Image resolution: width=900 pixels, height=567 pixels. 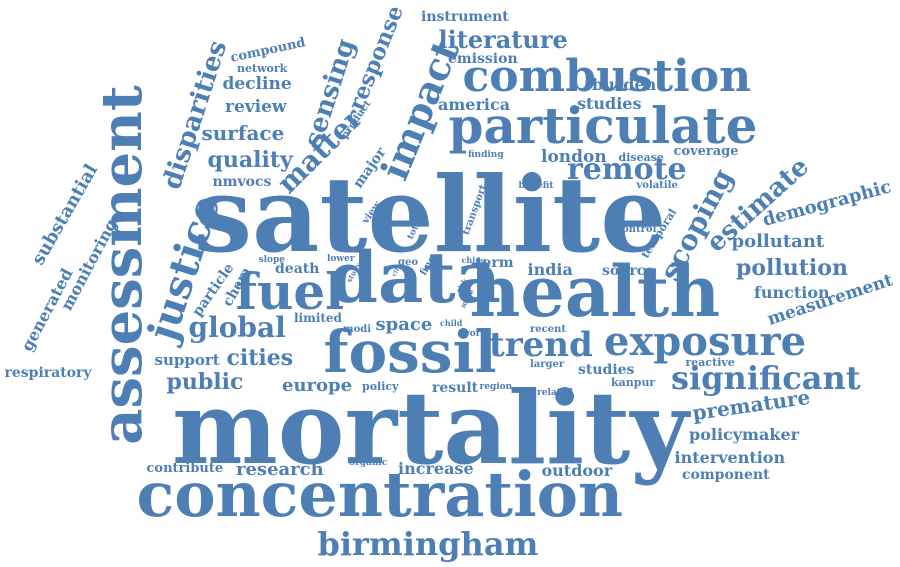 What do you see at coordinates (547, 364) in the screenshot?
I see `cloud-word: larger` at bounding box center [547, 364].